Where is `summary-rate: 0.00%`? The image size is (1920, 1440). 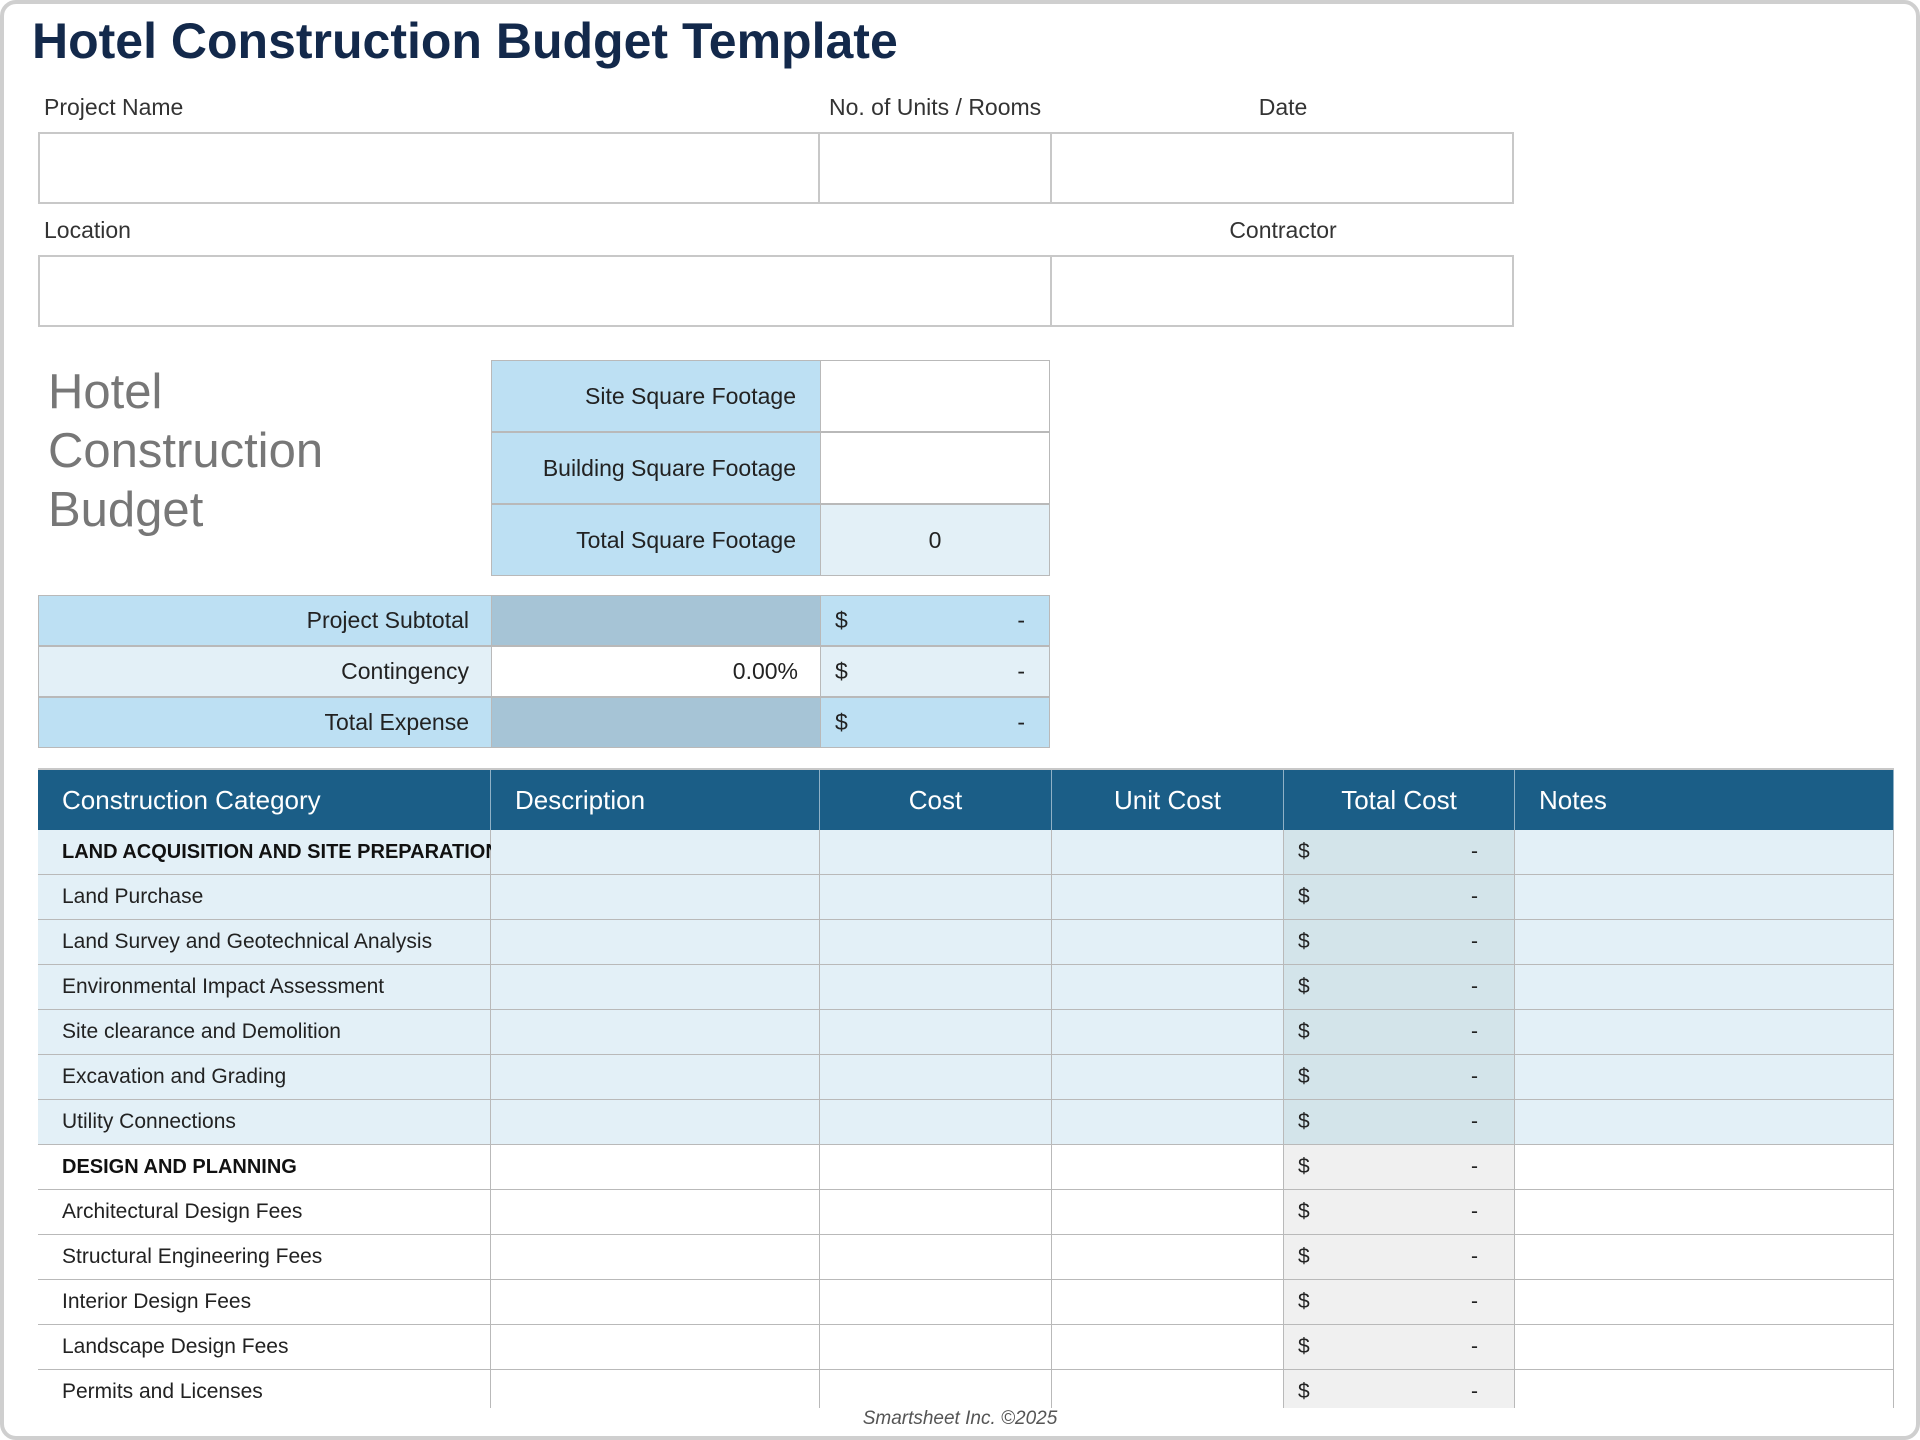 summary-rate: 0.00% is located at coordinates (656, 671).